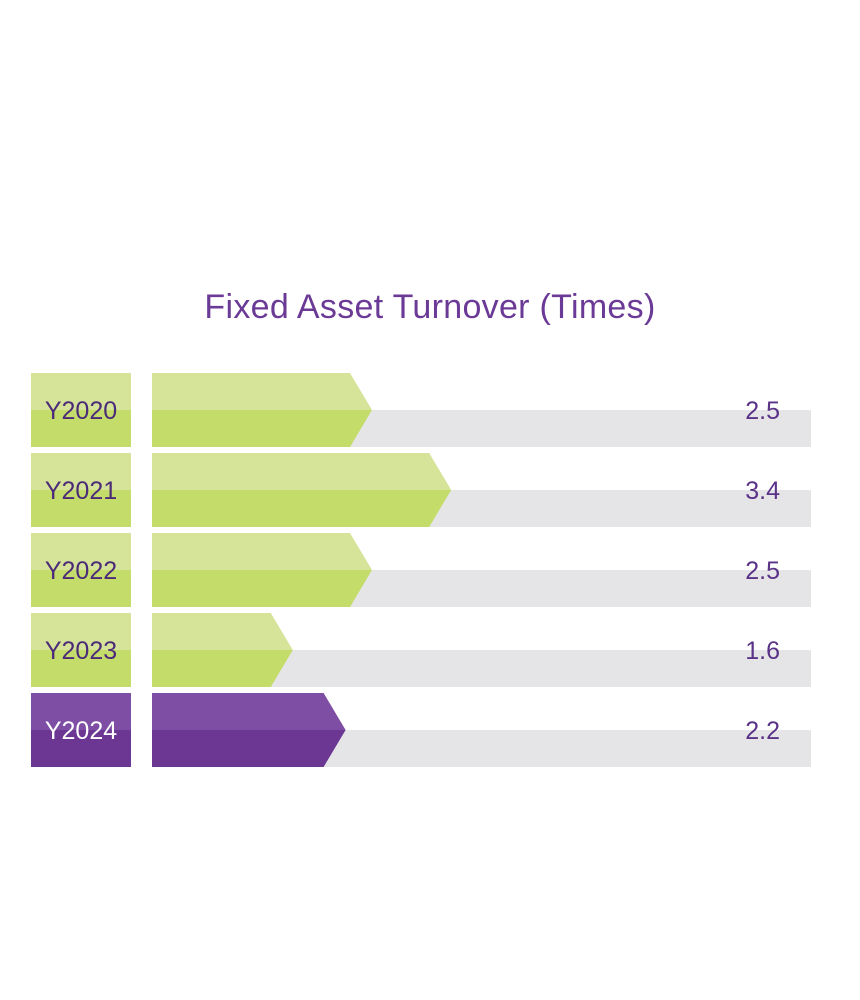 The image size is (860, 1000). I want to click on category-label-Y2021: Y2021, so click(81, 490).